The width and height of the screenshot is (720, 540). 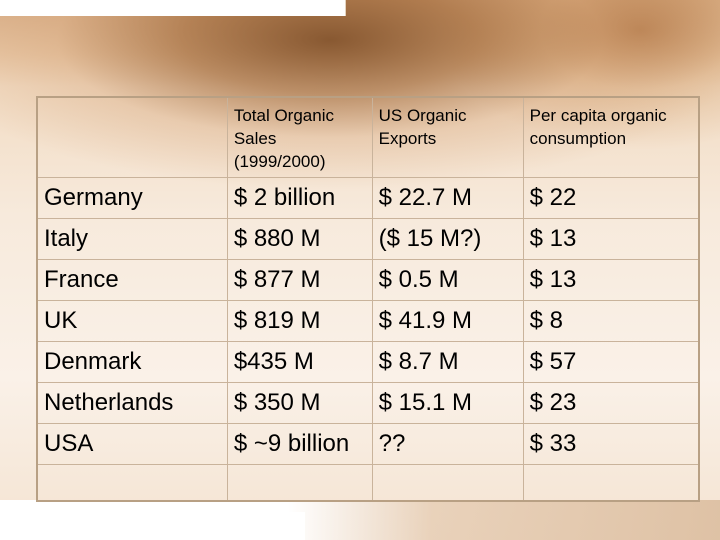 I want to click on top-white-panel, so click(x=173, y=8).